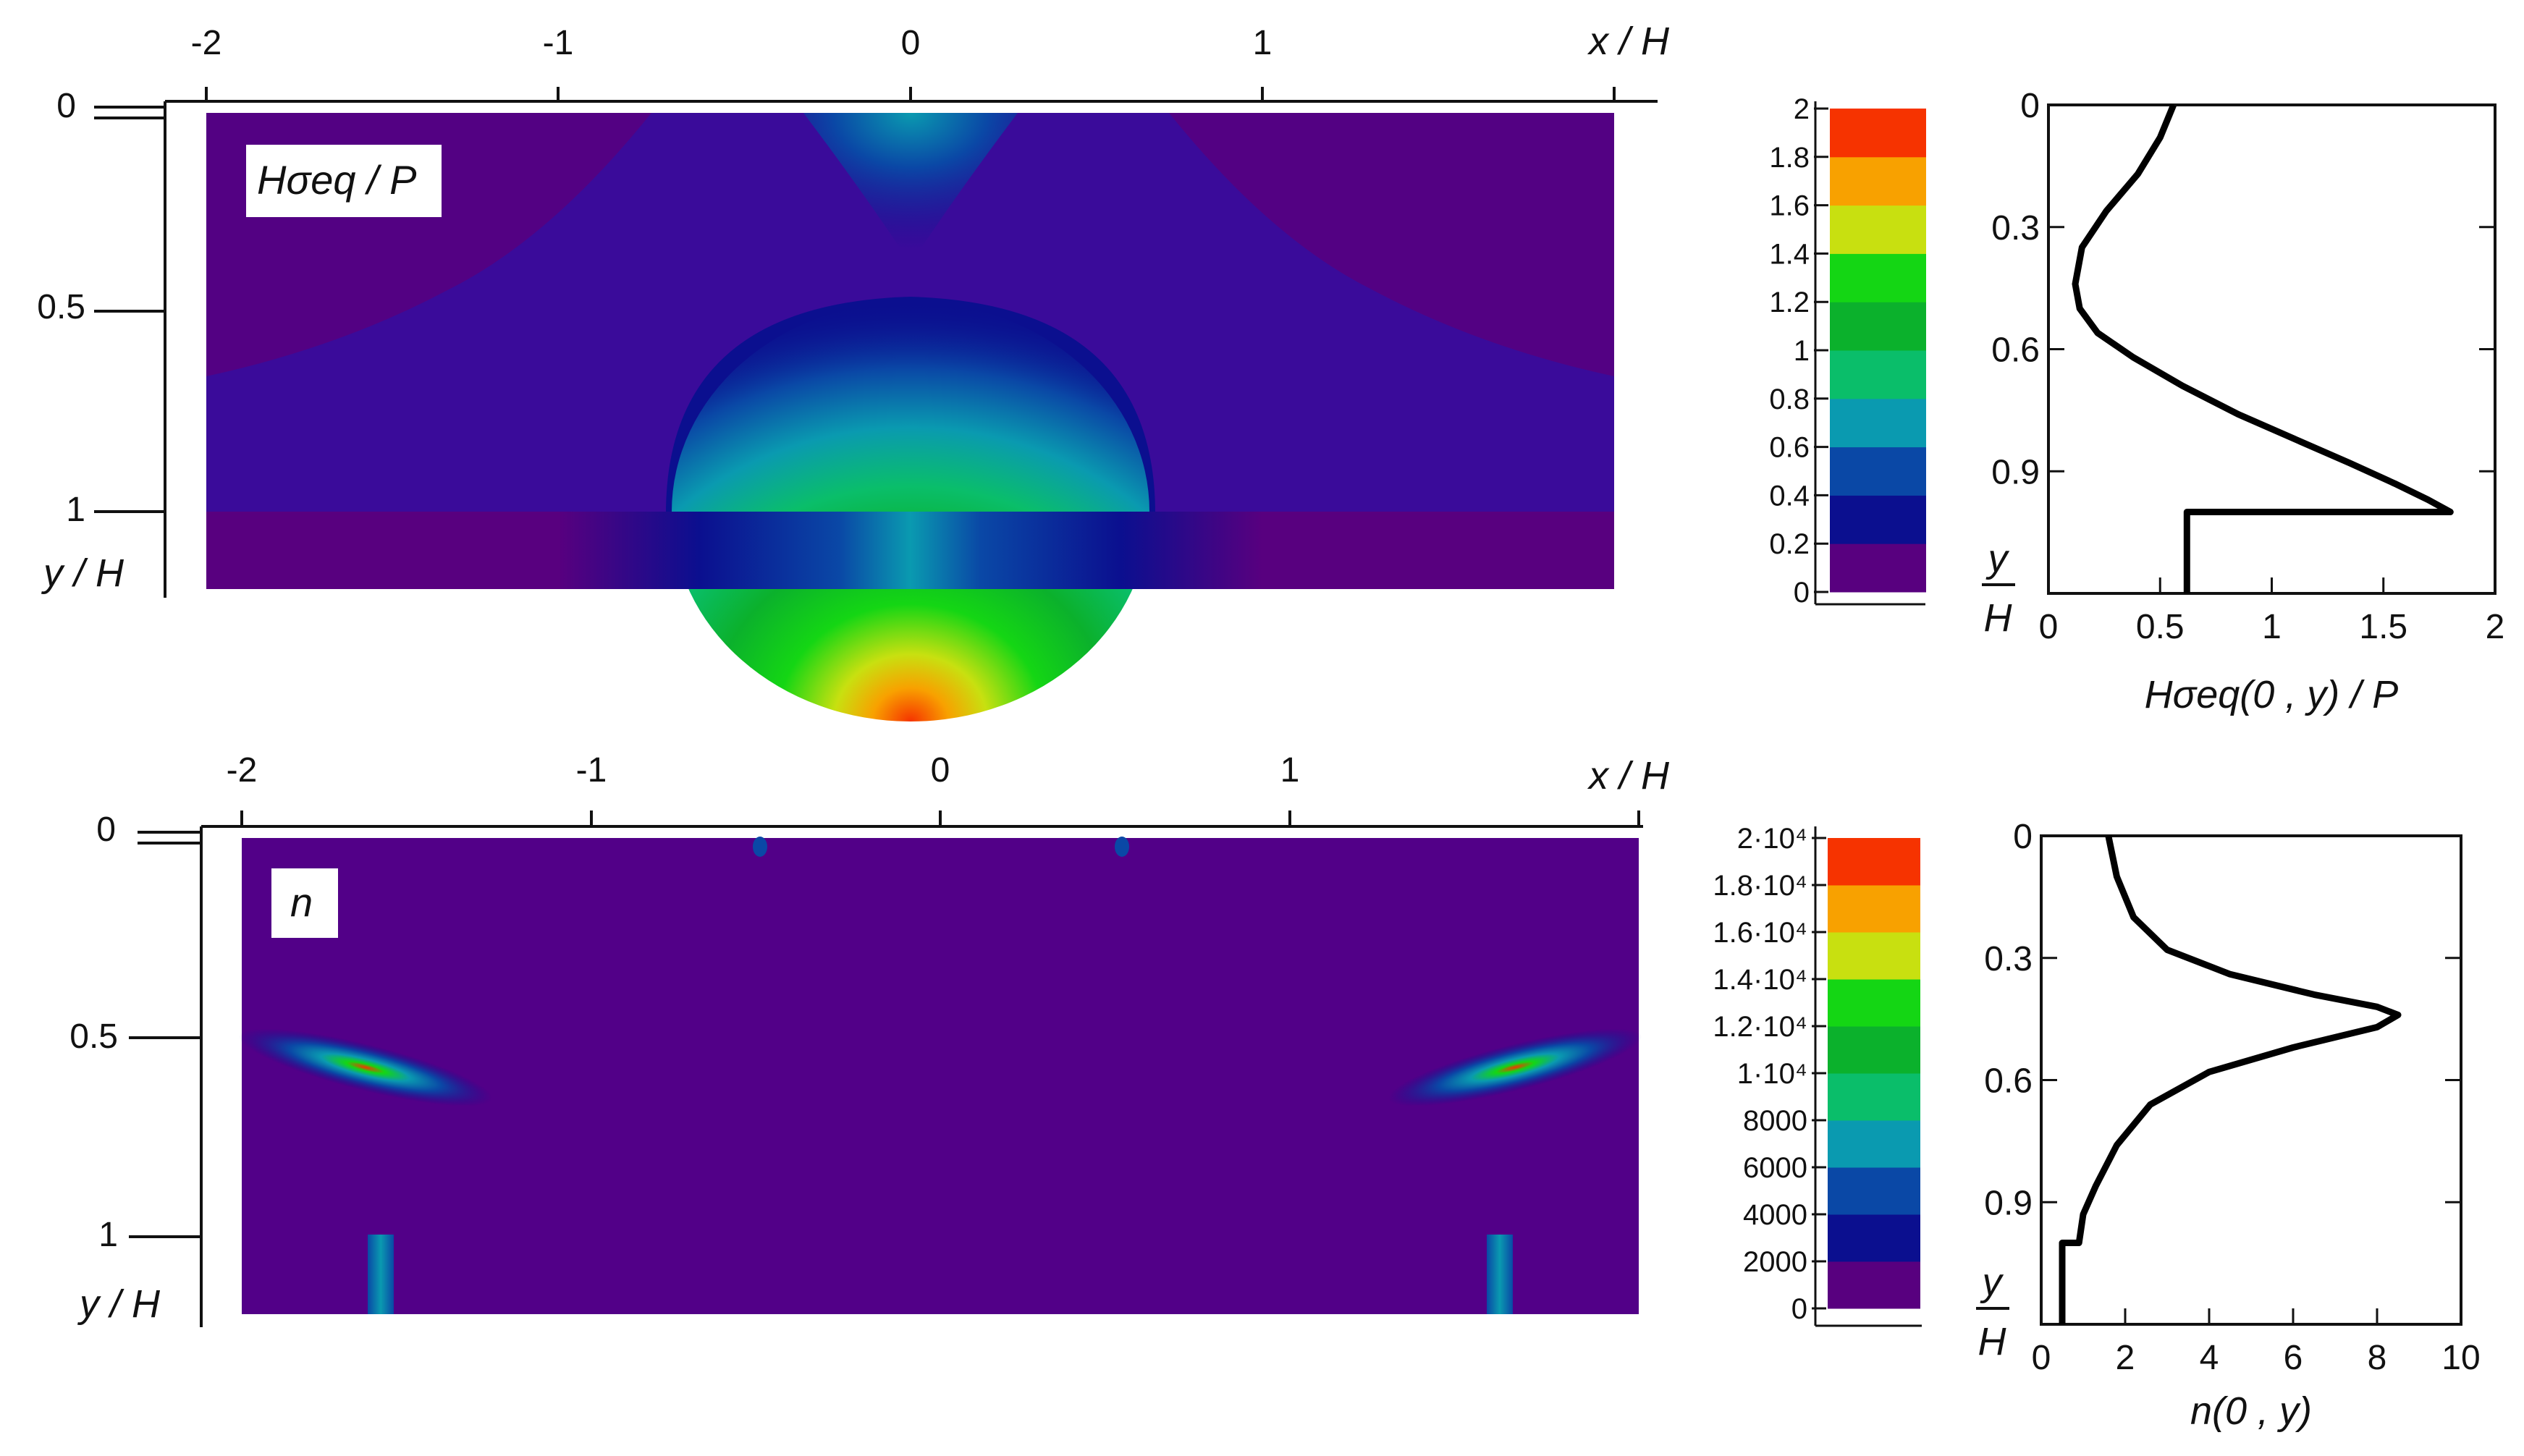  What do you see at coordinates (1775, 1121) in the screenshot?
I see `colorbar-tick-label-6: 8000` at bounding box center [1775, 1121].